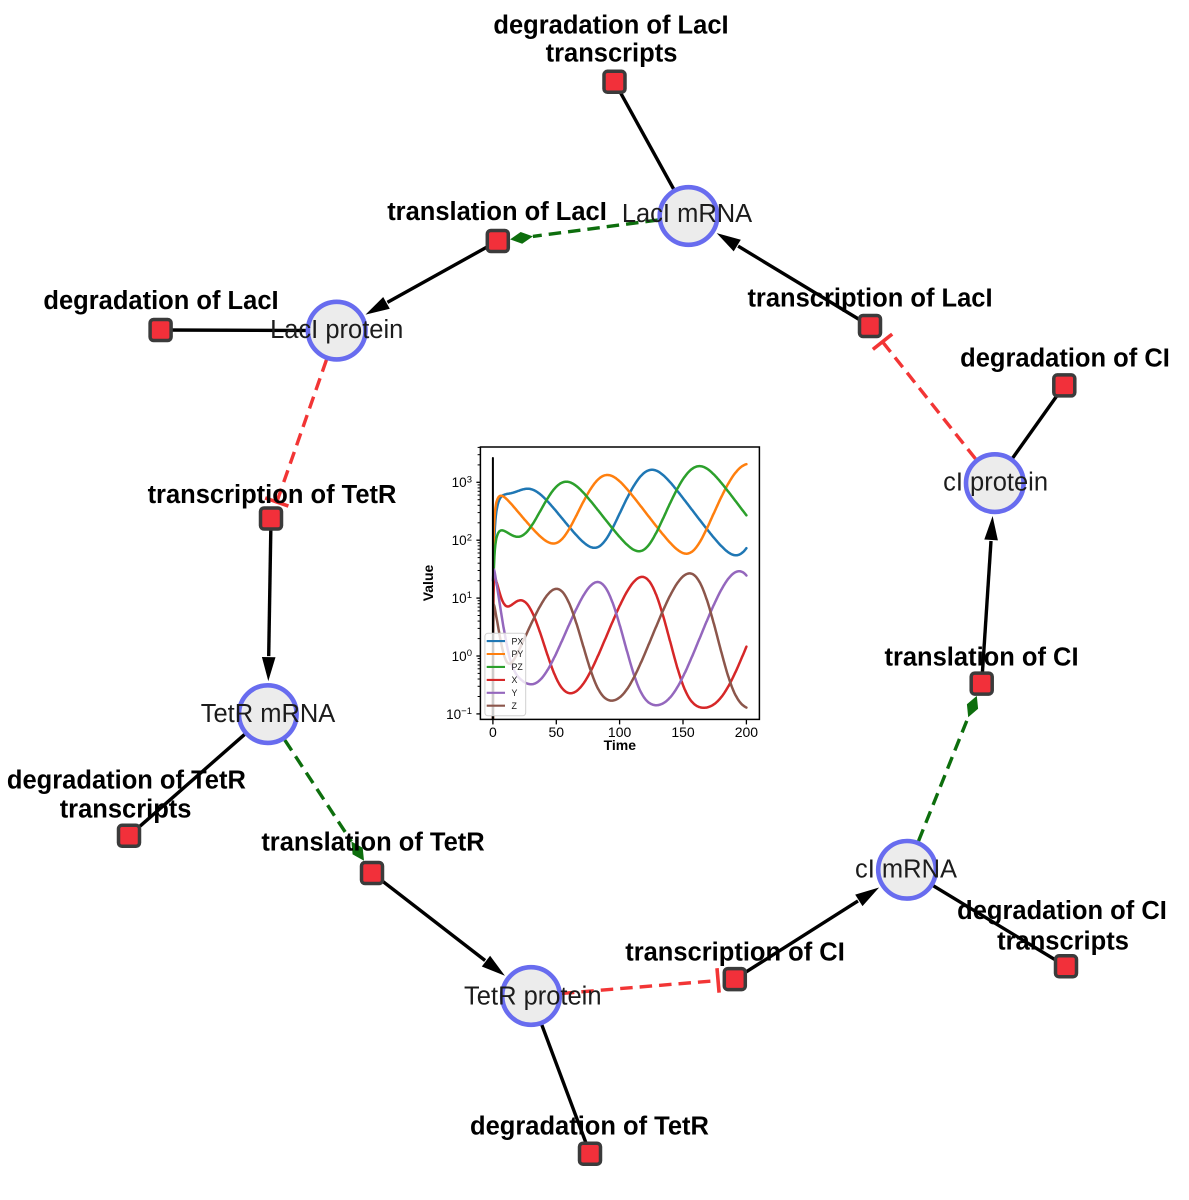  I want to click on svg-text: transcription of CI, so click(735, 953).